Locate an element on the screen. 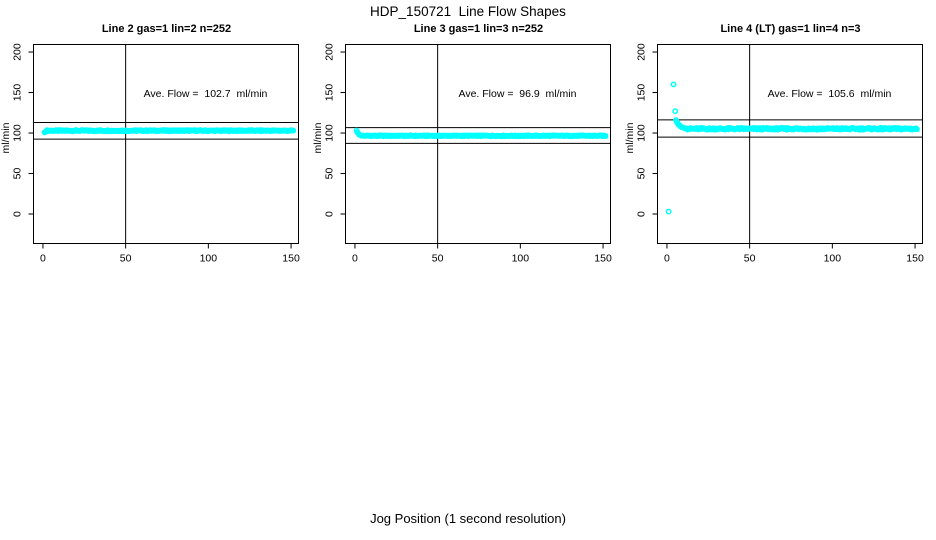 The width and height of the screenshot is (936, 540). panel-line2-title: Line 2 gas=1 lin=2 n=252 is located at coordinates (166, 29).